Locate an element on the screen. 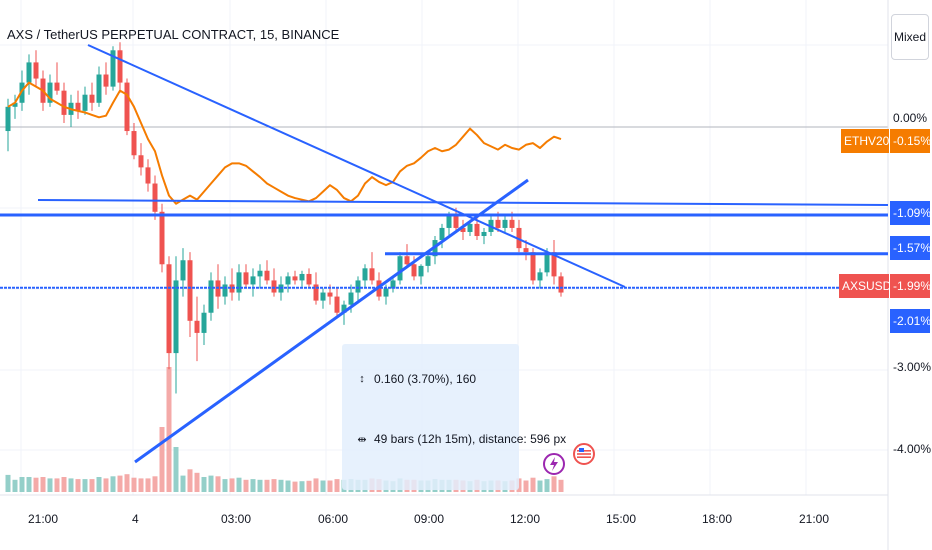 The width and height of the screenshot is (932, 550). us-flag-event-icon is located at coordinates (584, 454).